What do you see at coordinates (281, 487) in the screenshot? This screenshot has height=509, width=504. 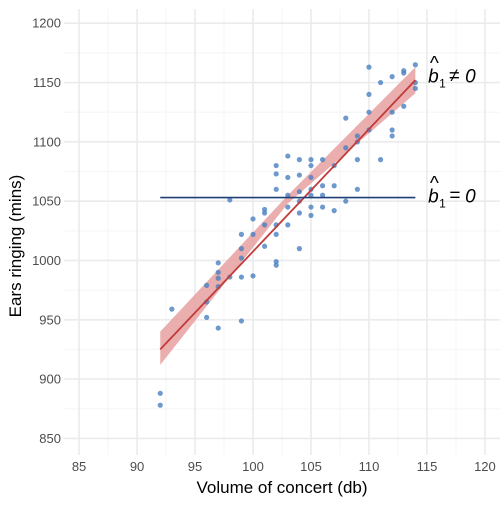 I see `x-axis-title: Volume of concert (db)` at bounding box center [281, 487].